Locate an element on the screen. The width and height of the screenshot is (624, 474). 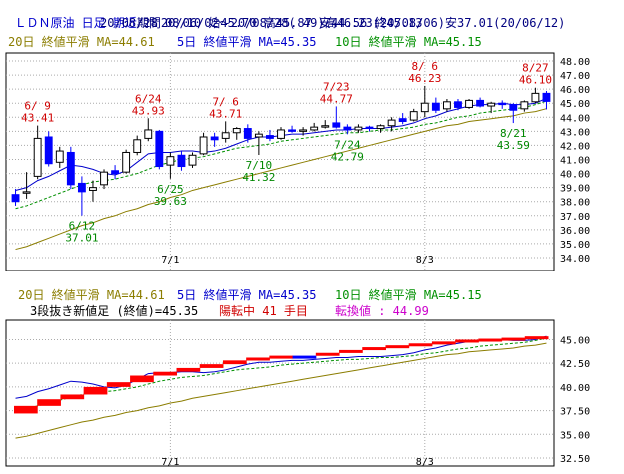
lower-ma10-group is located at coordinates (281, 374).